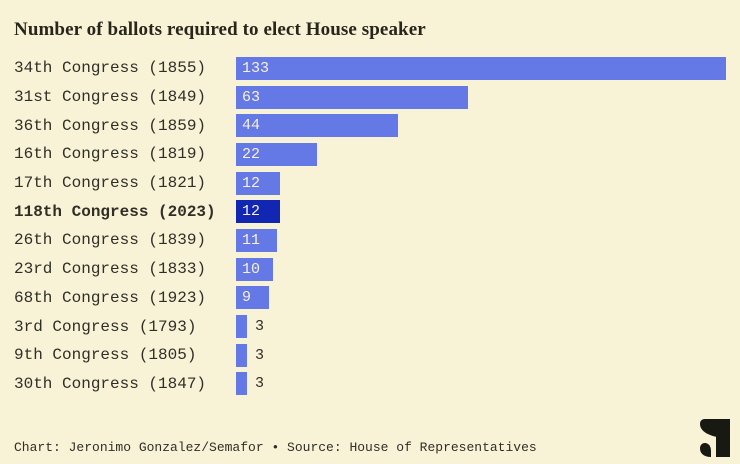 Image resolution: width=740 pixels, height=464 pixels. What do you see at coordinates (105, 355) in the screenshot?
I see `row-label: 9th Congress (1805)` at bounding box center [105, 355].